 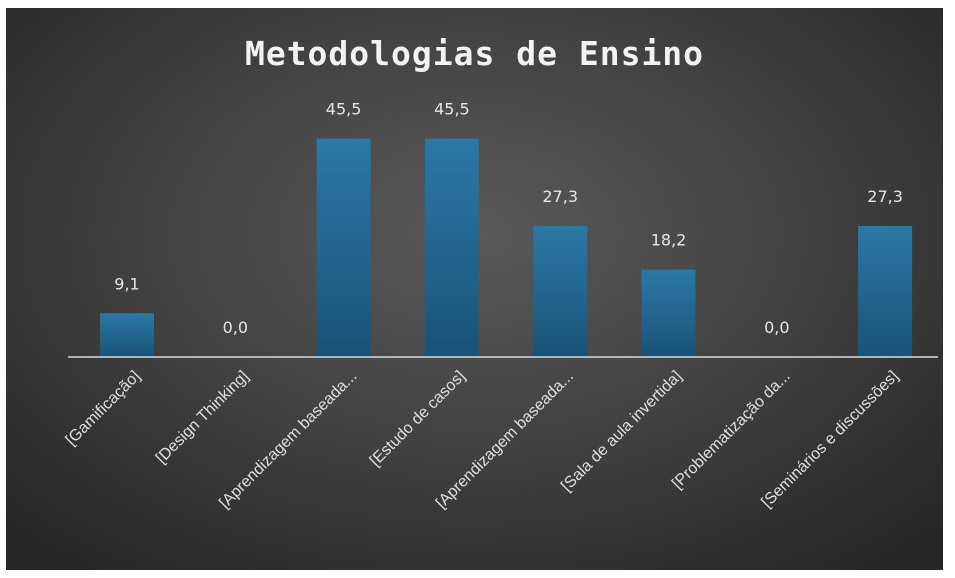 What do you see at coordinates (669, 240) in the screenshot?
I see `data-label-5: 18,2` at bounding box center [669, 240].